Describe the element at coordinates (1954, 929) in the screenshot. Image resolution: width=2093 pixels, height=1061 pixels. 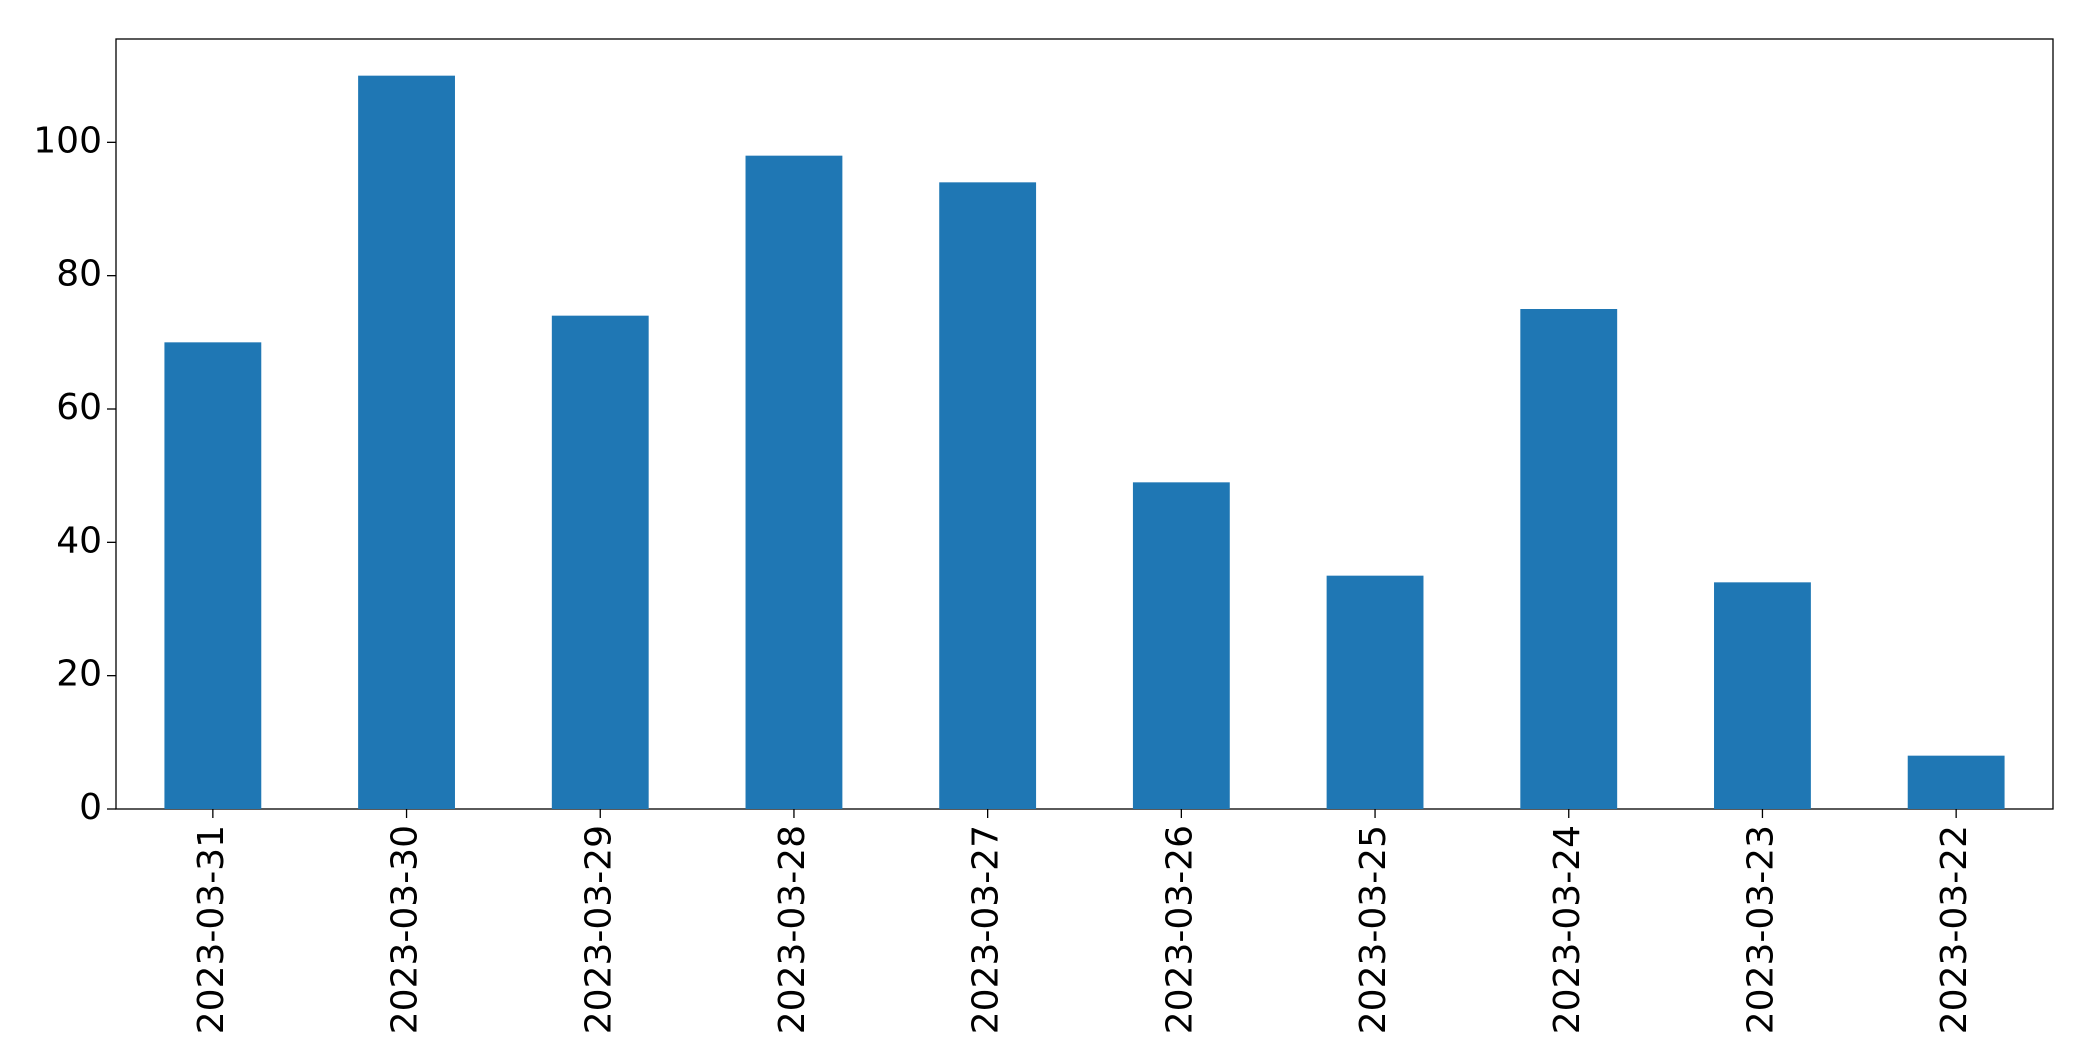
I see `x-tick-label: 2023-03-22` at that location.